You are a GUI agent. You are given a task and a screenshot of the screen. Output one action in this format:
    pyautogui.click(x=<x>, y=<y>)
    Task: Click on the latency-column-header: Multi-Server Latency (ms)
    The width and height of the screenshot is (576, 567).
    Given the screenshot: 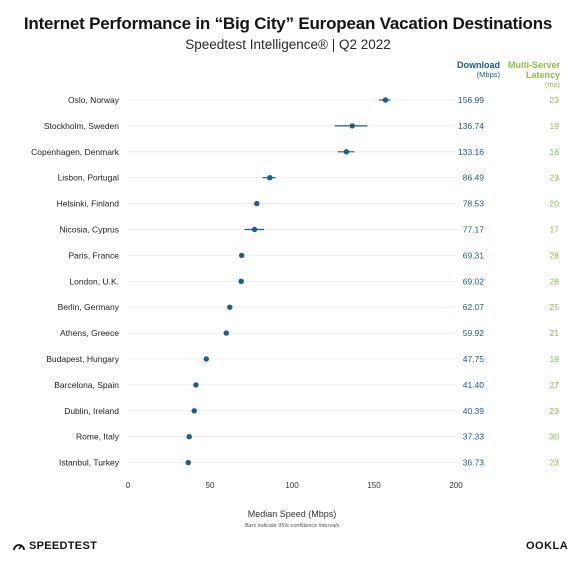 What is the action you would take?
    pyautogui.click(x=530, y=75)
    